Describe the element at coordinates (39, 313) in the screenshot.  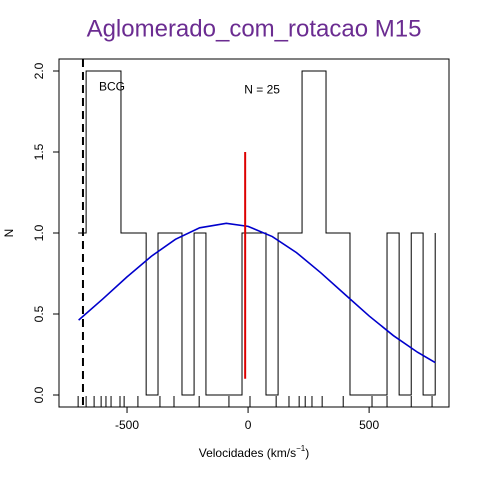
I see `y-tick-label: 0.5` at that location.